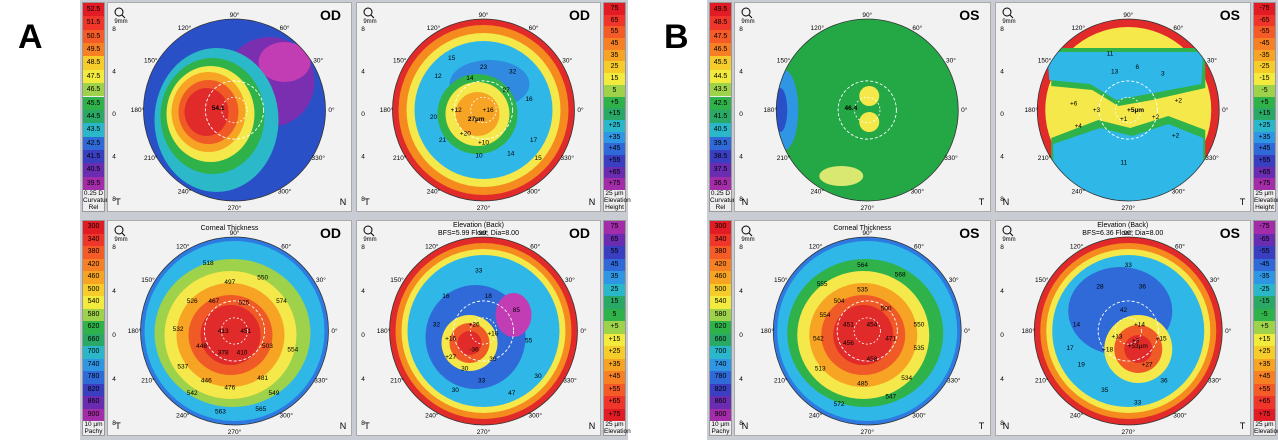 This screenshot has width=1278, height=440. Describe the element at coordinates (818, 338) in the screenshot. I see `thickness-value: 542` at that location.